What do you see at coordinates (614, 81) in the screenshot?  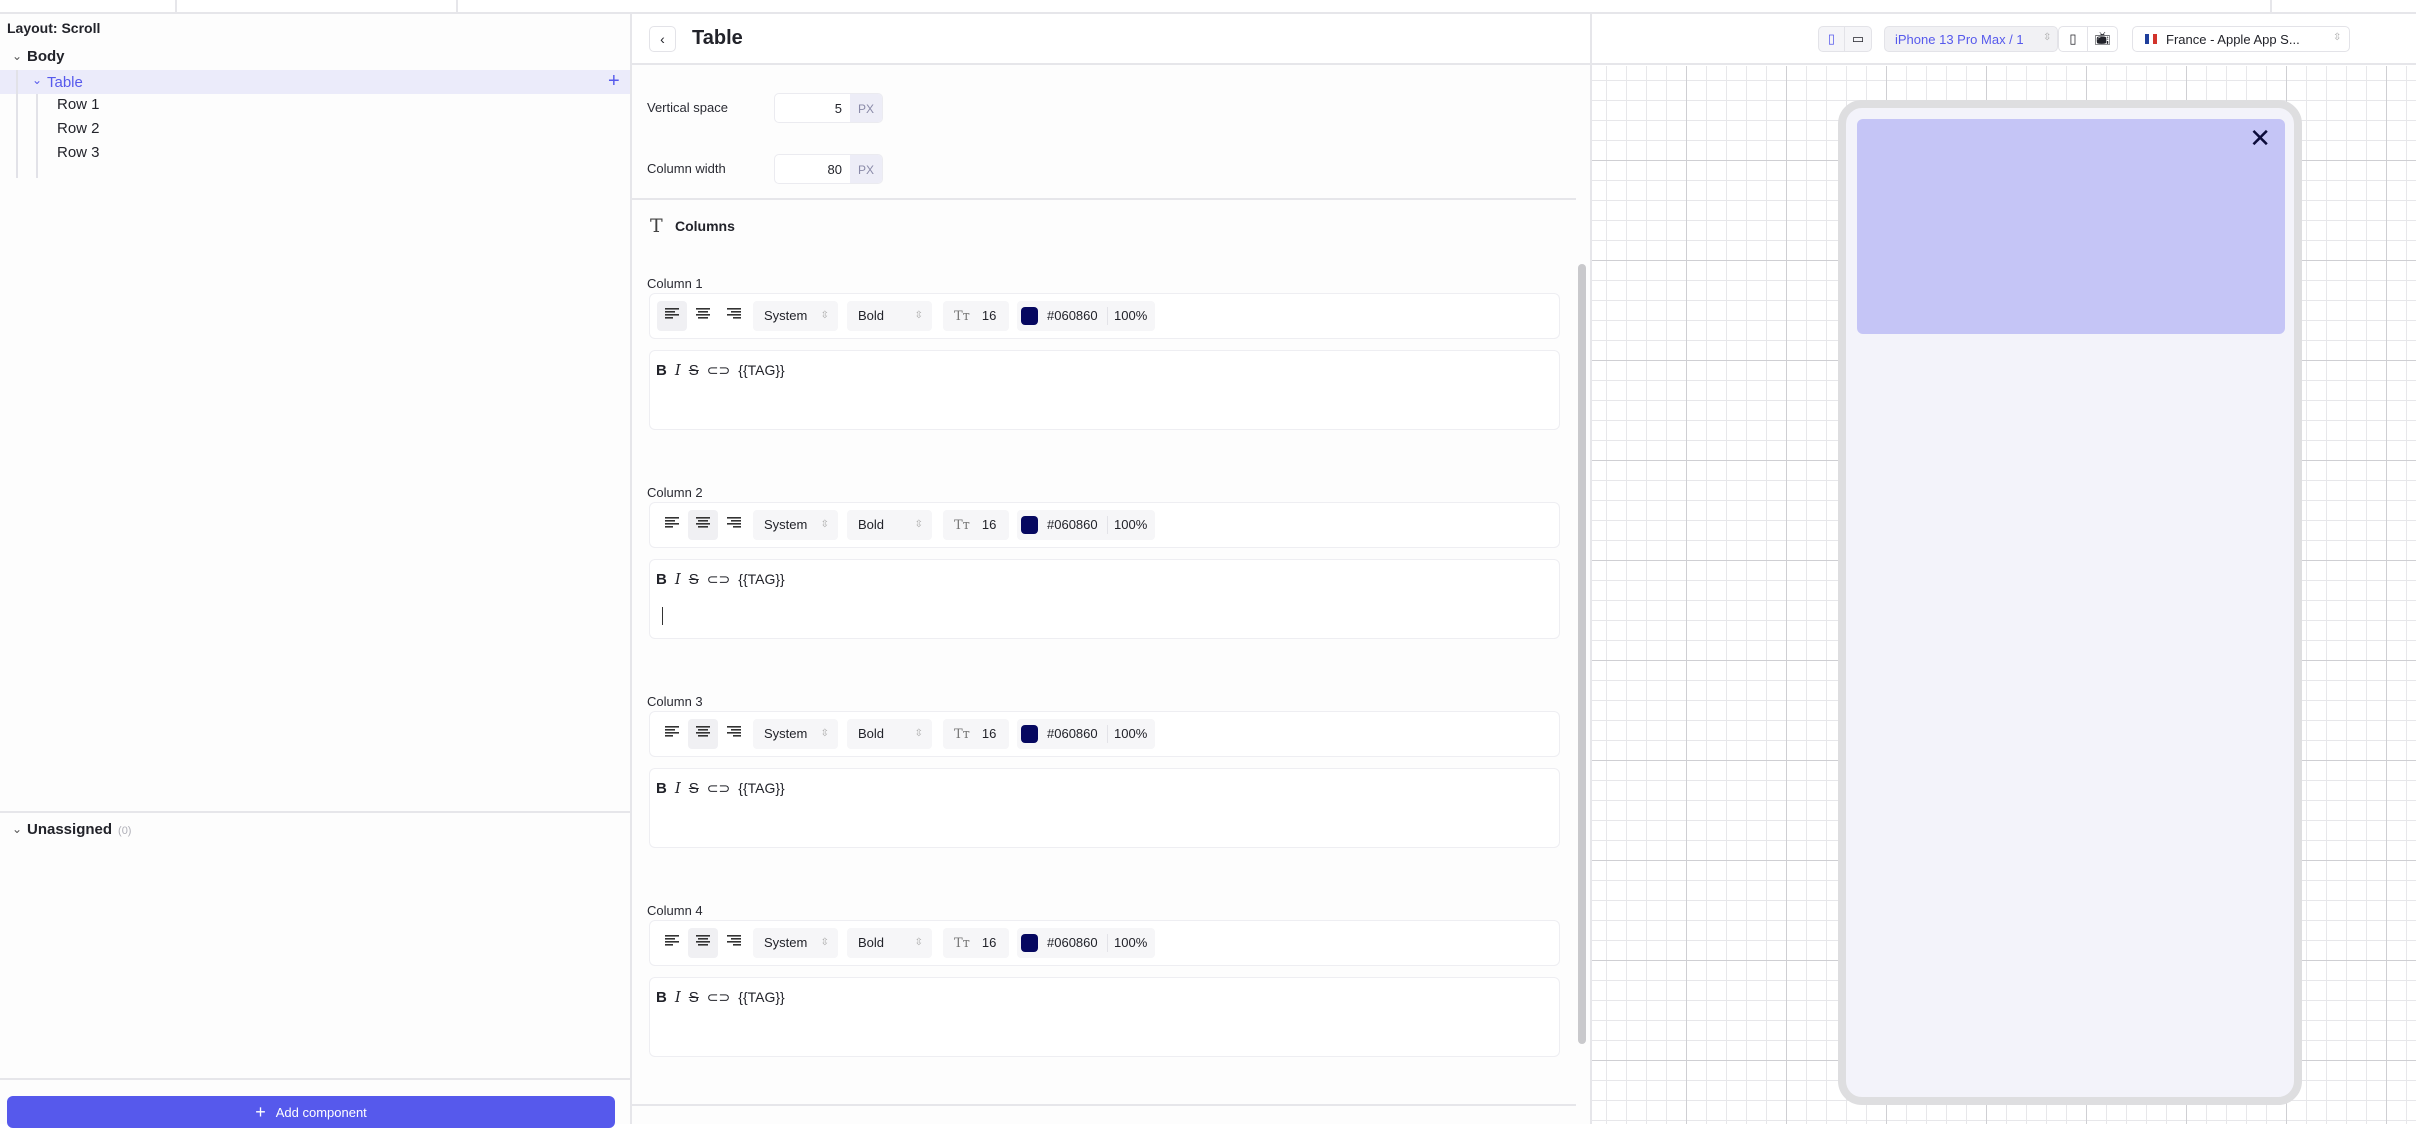 I see `add-child-icon: +` at bounding box center [614, 81].